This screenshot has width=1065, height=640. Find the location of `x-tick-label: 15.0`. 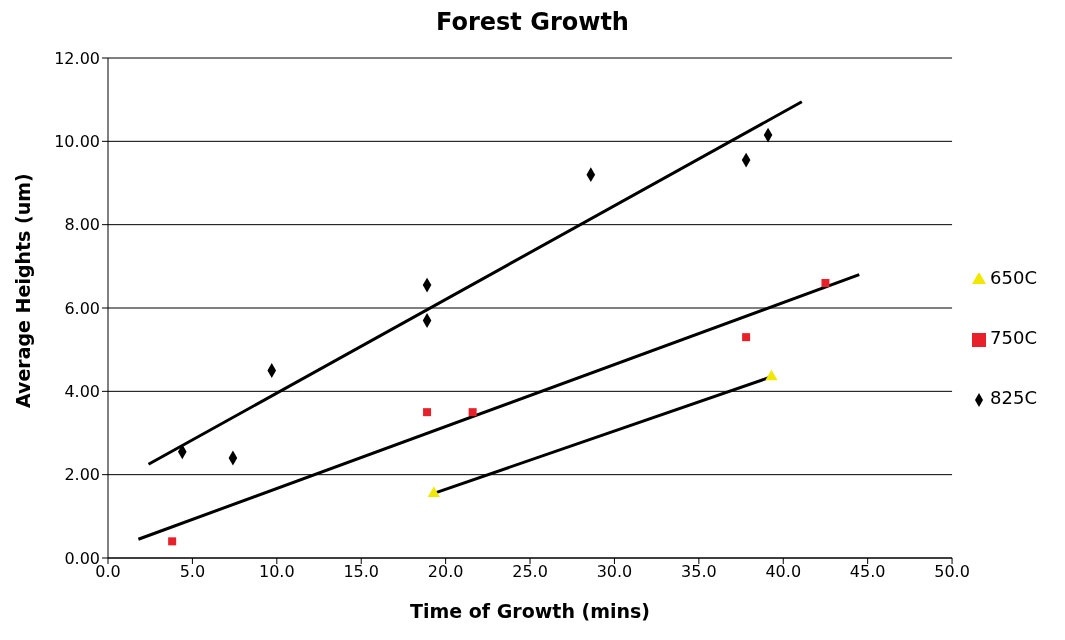

x-tick-label: 15.0 is located at coordinates (361, 572).